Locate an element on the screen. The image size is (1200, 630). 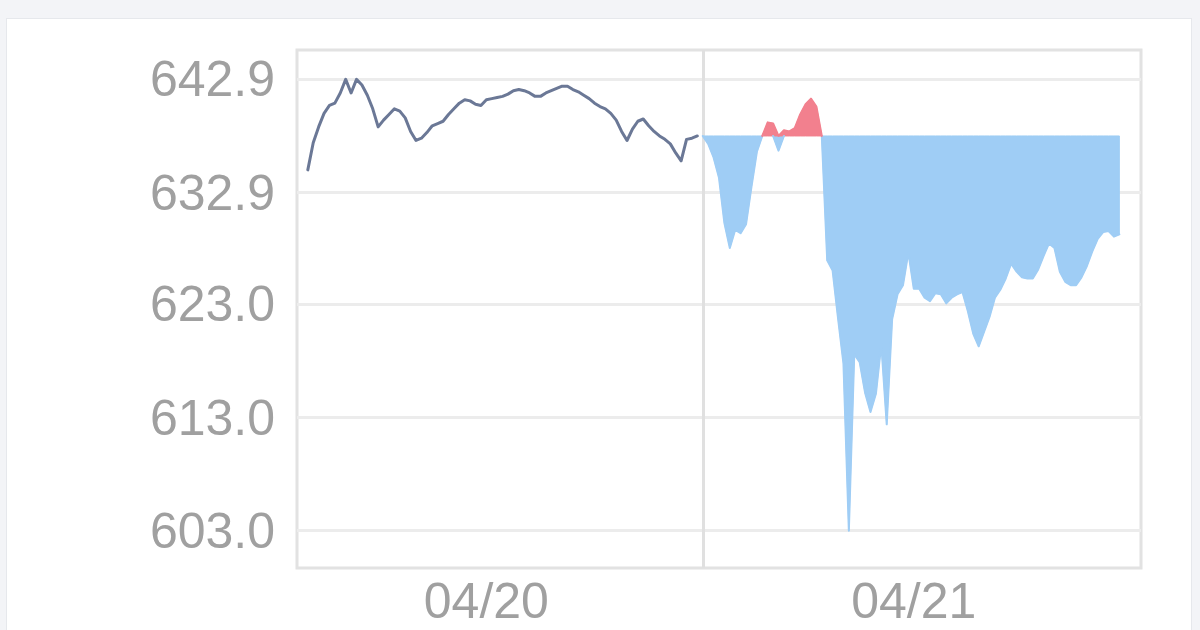
y-tick-label: 623.0 is located at coordinates (212, 304).